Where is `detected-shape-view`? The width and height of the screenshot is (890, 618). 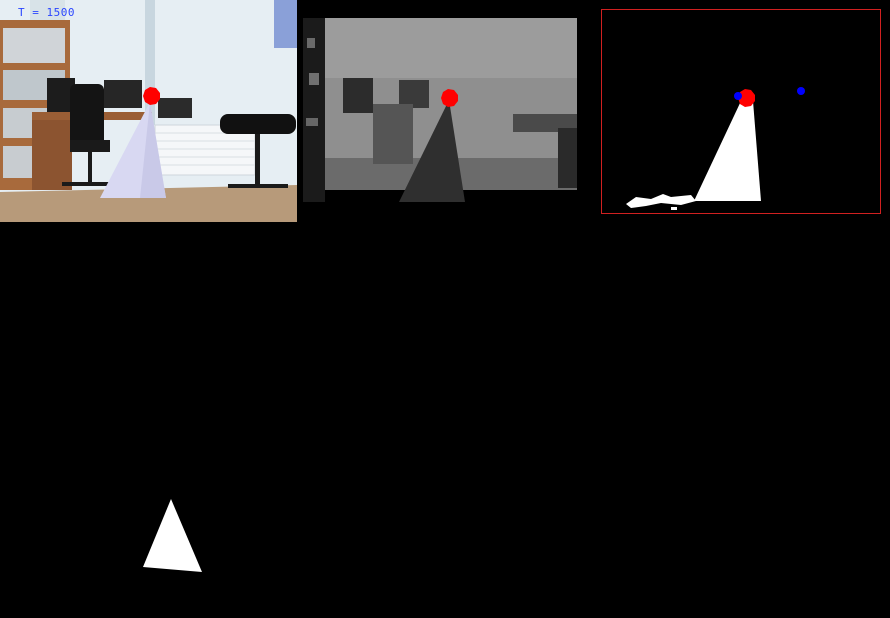 detected-shape-view is located at coordinates (150, 535).